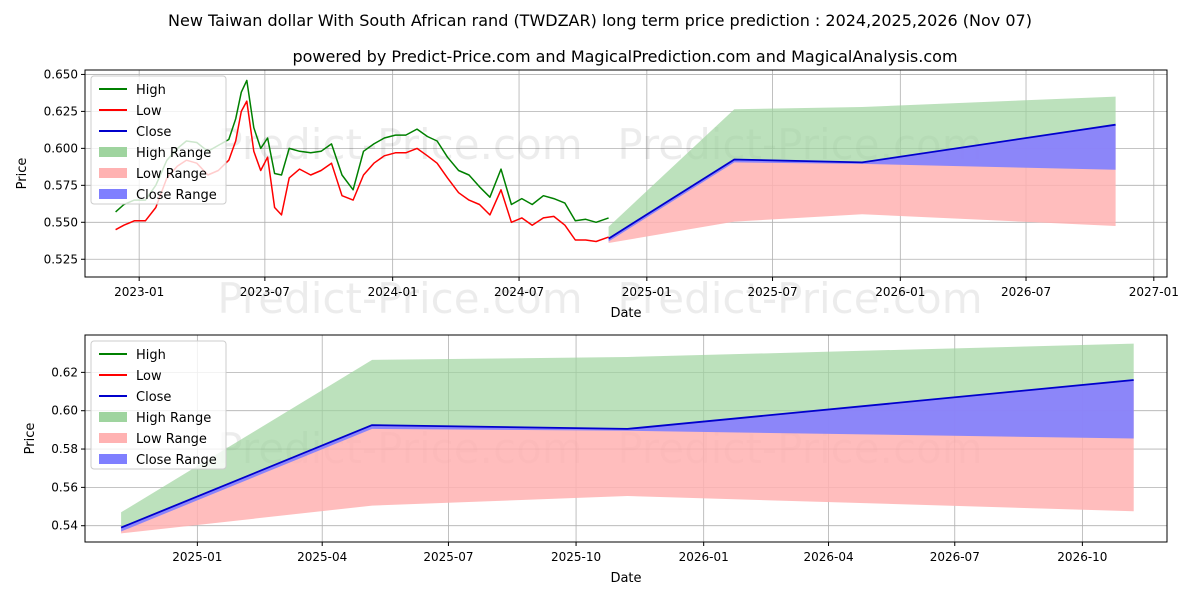  What do you see at coordinates (61, 185) in the screenshot?
I see `y-tick-label: 0.575` at bounding box center [61, 185].